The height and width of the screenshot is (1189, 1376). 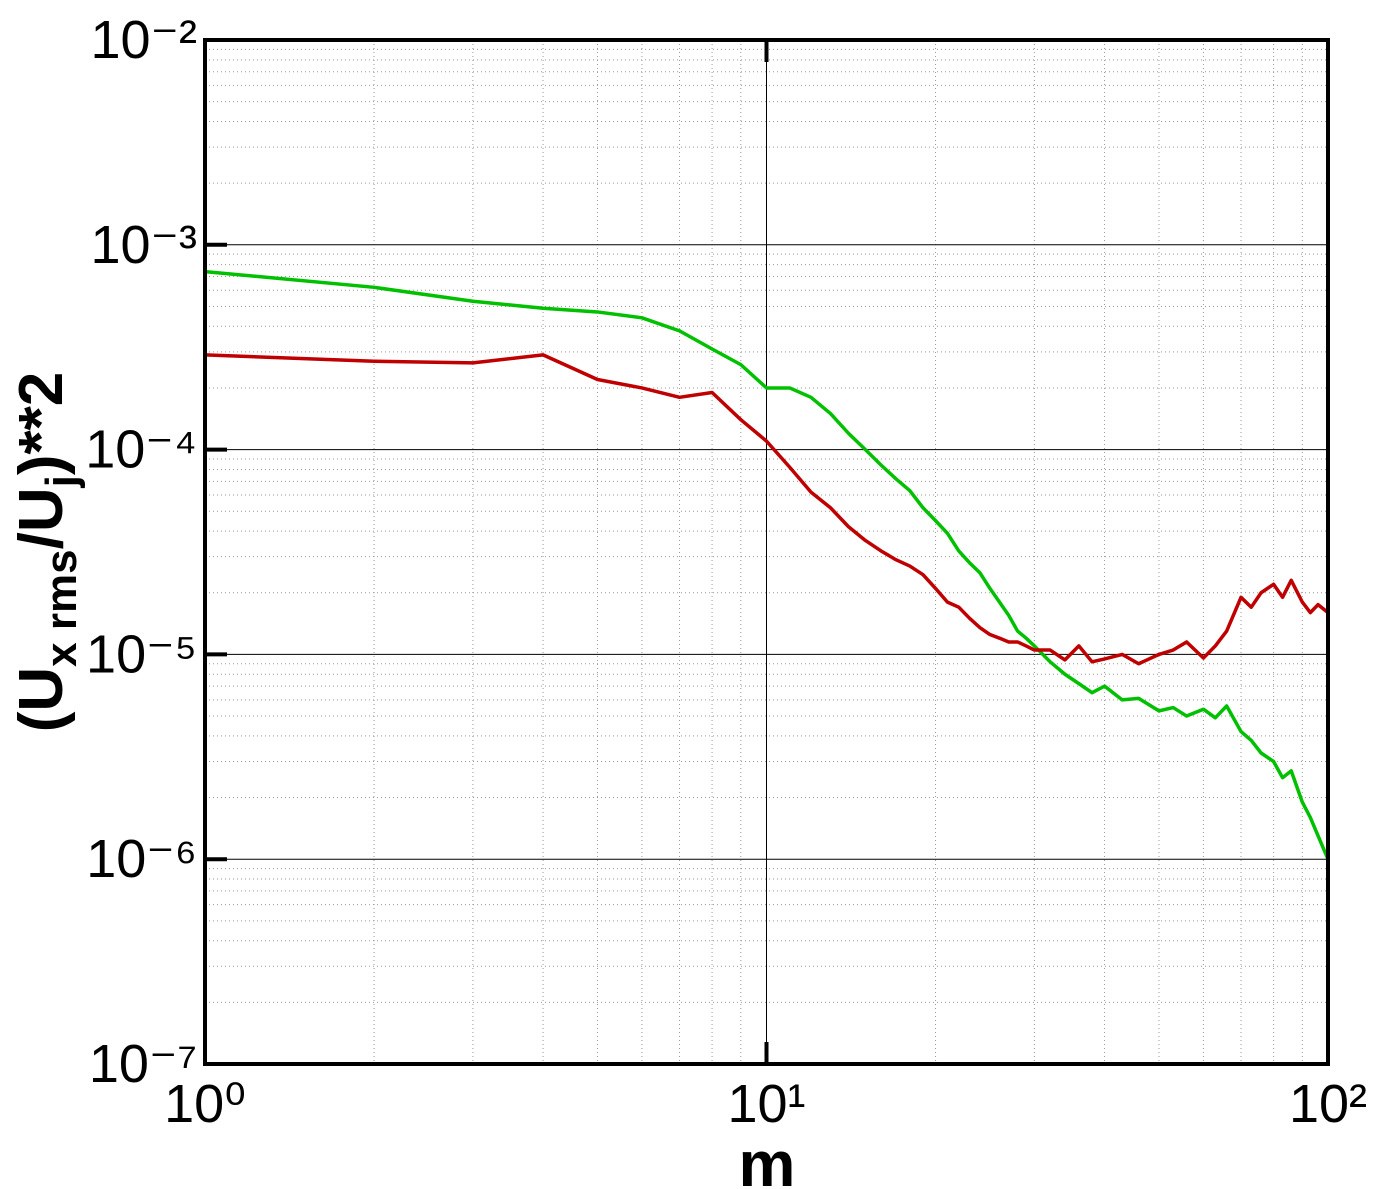 I want to click on y-tick-label: 10⁻⁷, so click(x=143, y=1064).